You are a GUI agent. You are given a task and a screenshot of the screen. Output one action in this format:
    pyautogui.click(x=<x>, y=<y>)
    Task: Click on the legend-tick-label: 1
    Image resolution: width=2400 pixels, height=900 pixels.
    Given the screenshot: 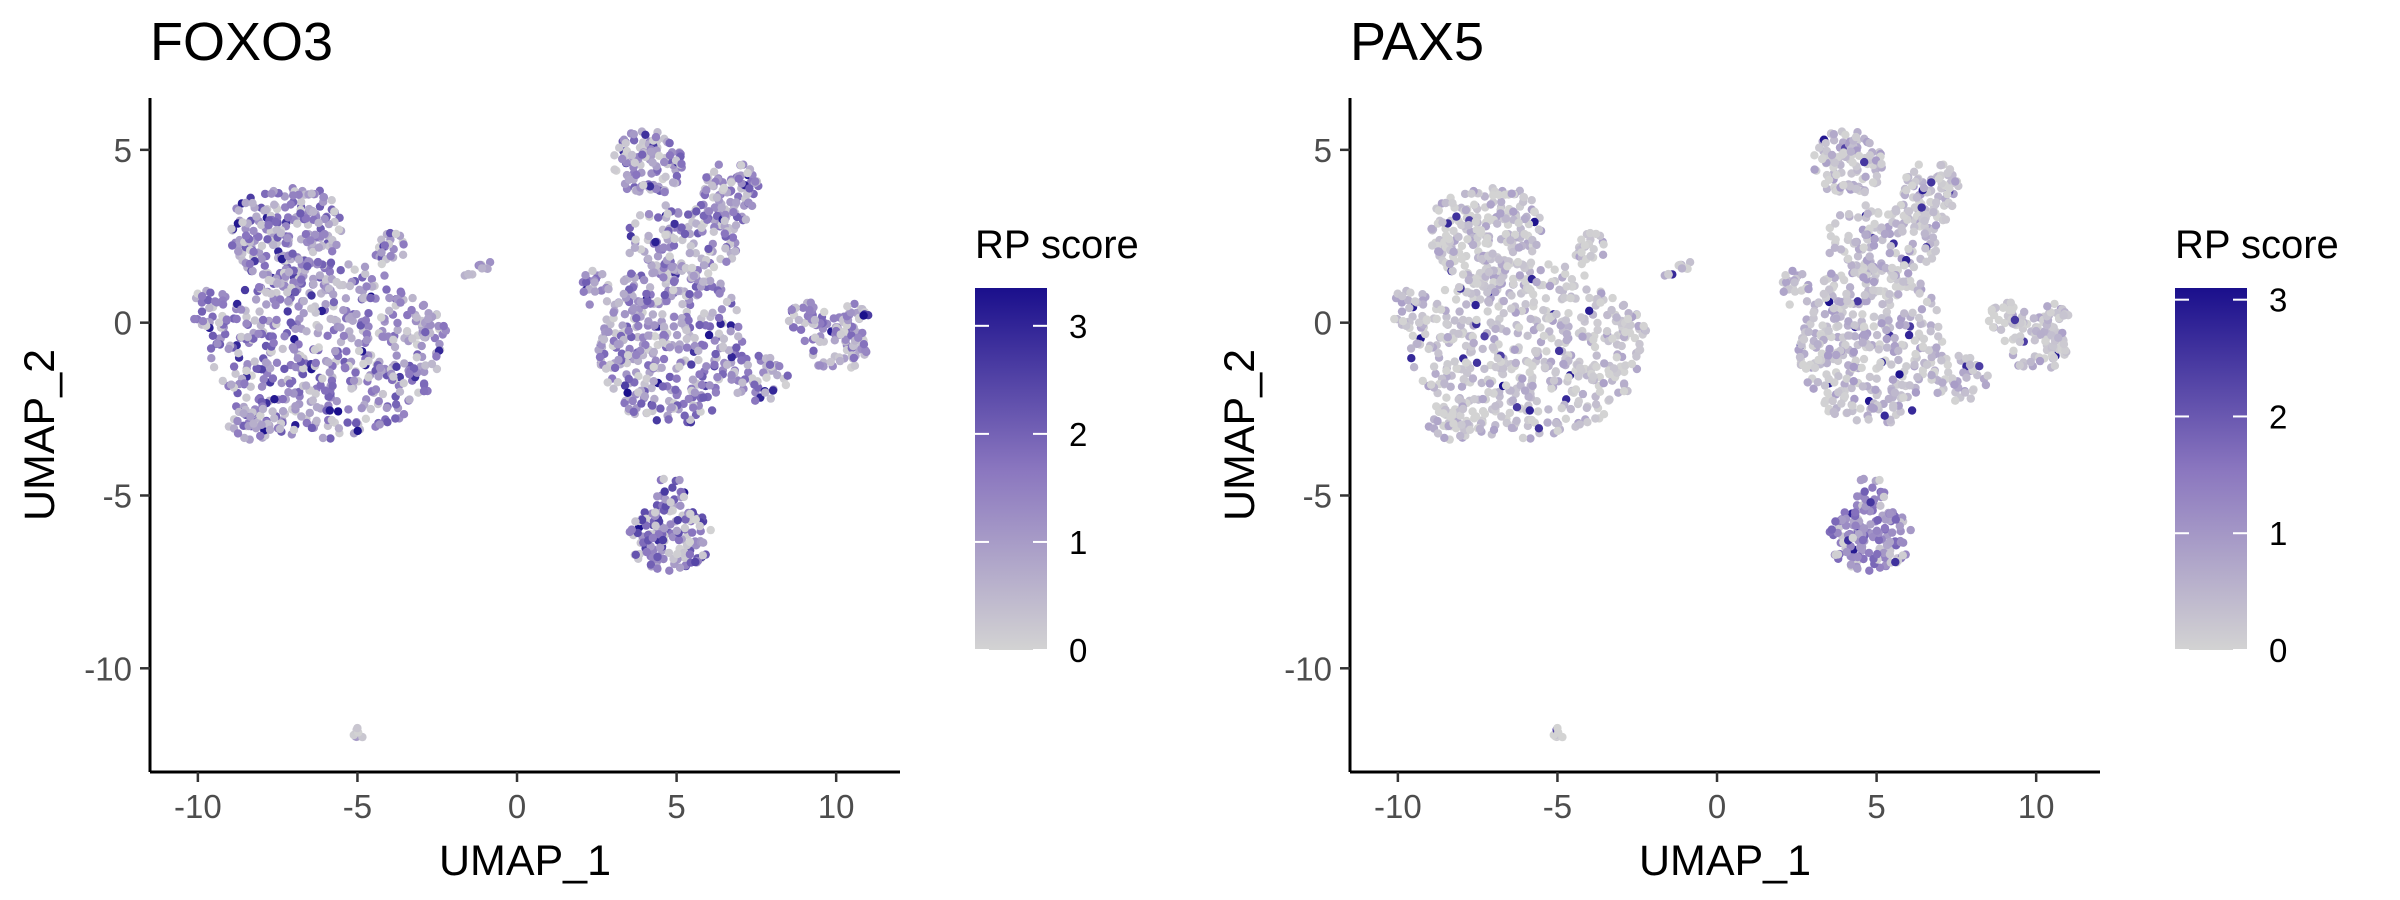 What is the action you would take?
    pyautogui.click(x=1078, y=542)
    